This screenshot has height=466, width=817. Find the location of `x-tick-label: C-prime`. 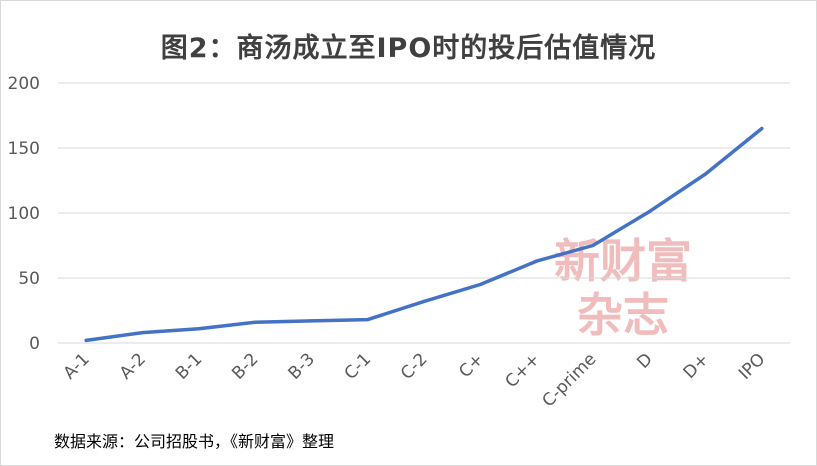

x-tick-label: C-prime is located at coordinates (570, 380).